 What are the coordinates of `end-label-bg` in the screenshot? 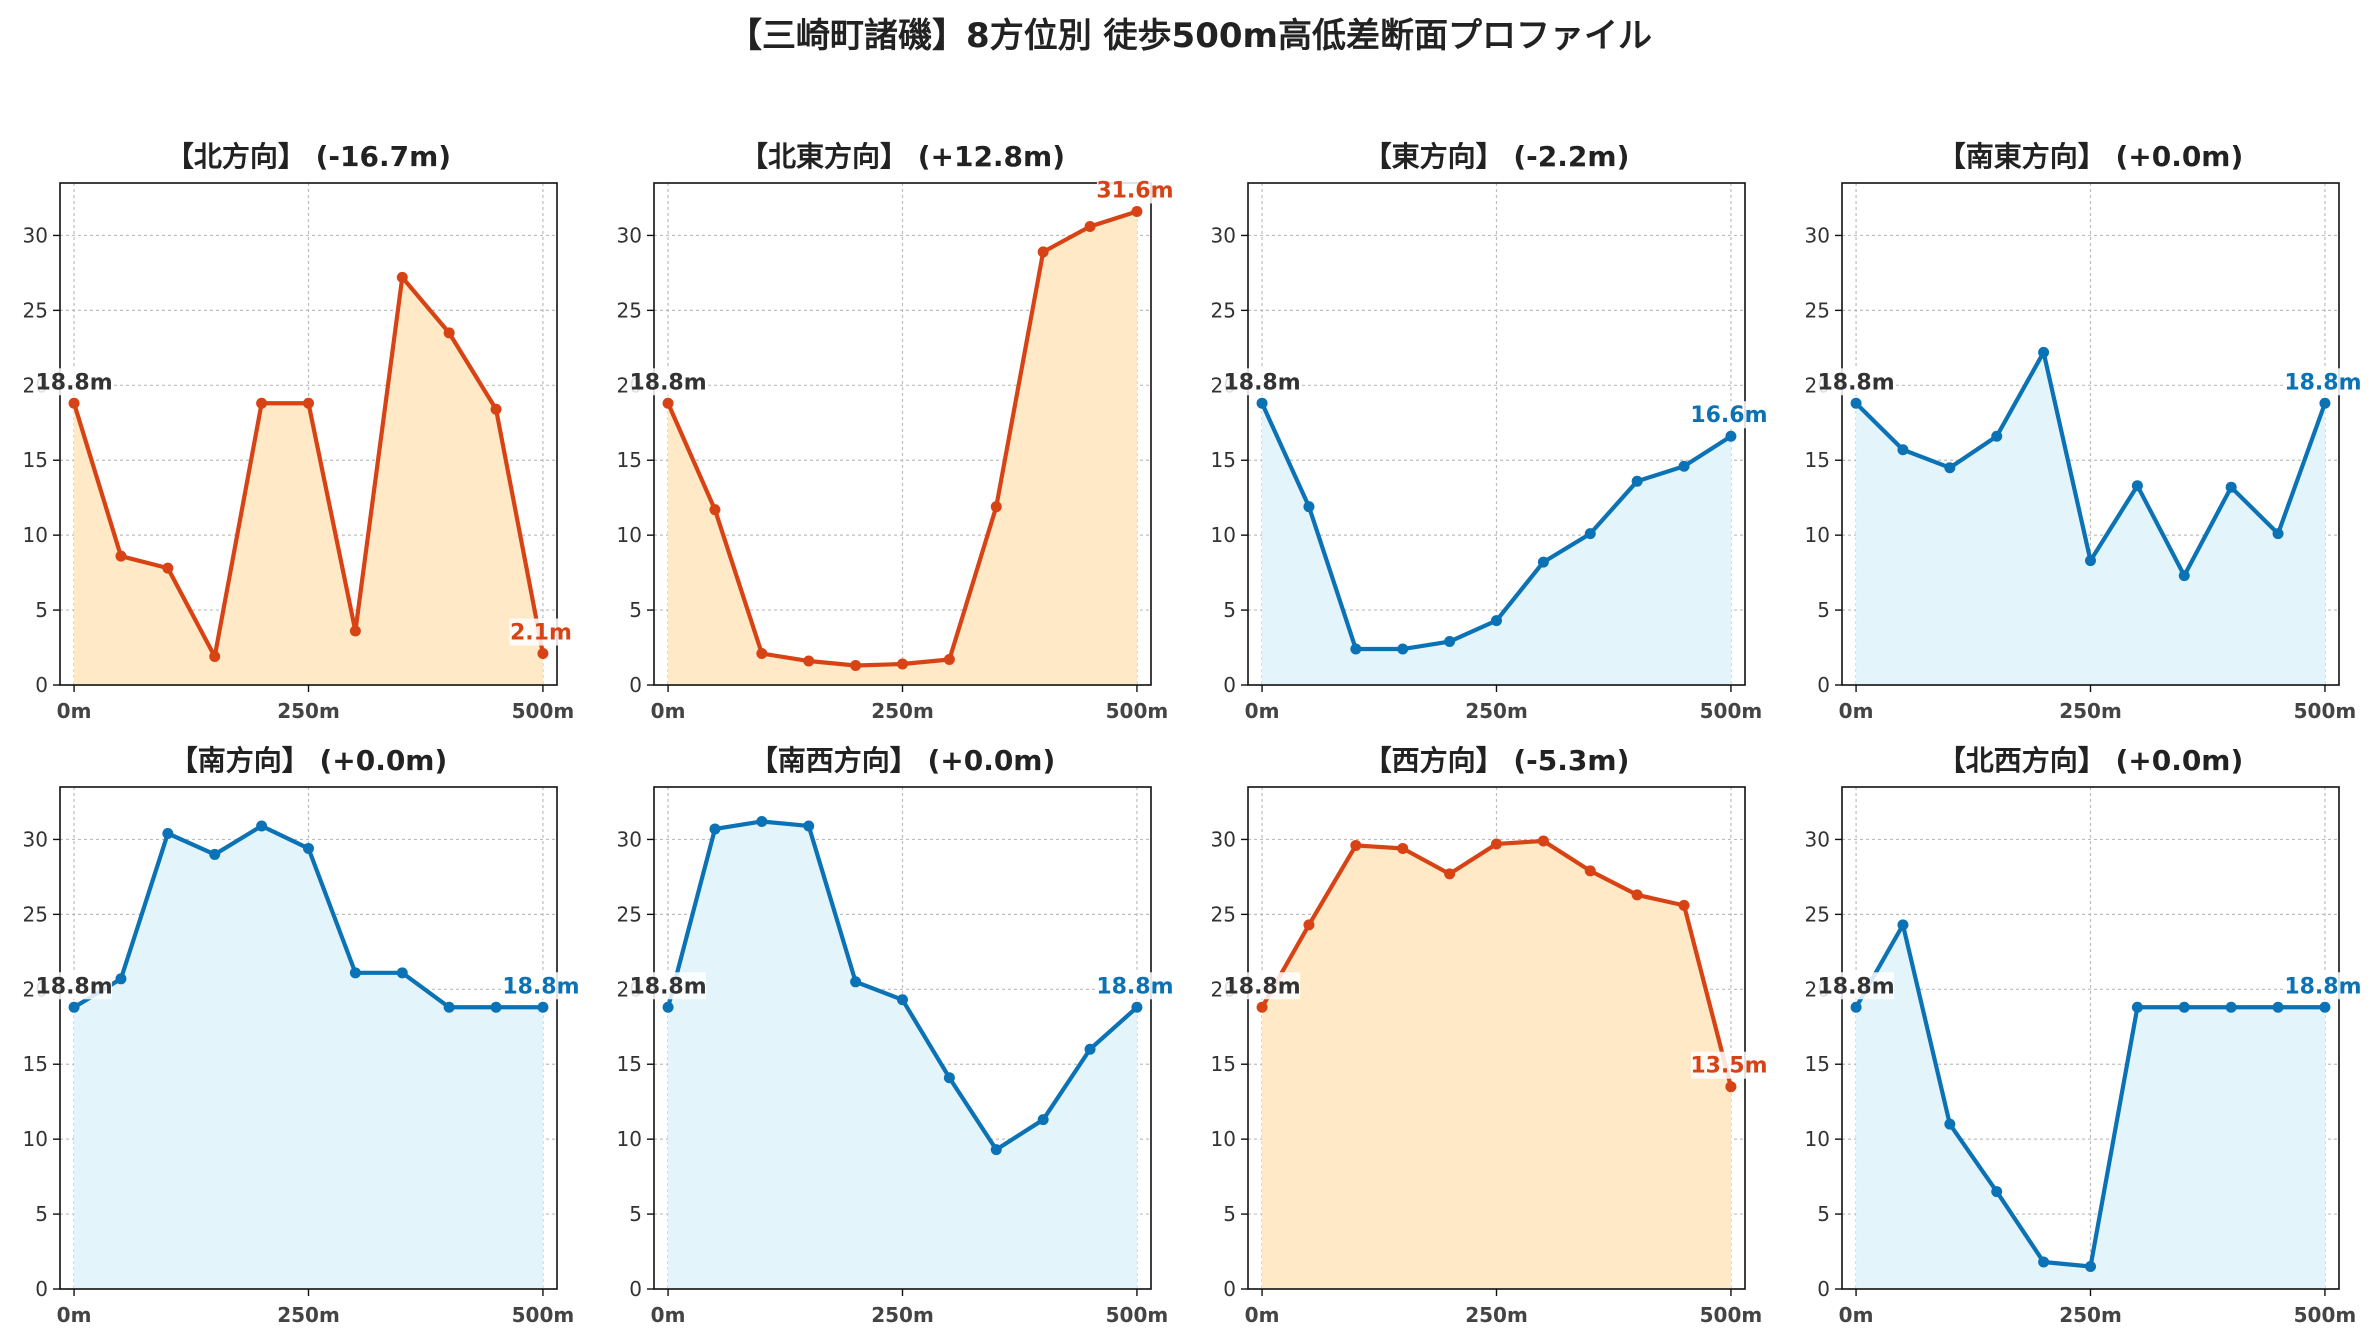 It's located at (1728, 415).